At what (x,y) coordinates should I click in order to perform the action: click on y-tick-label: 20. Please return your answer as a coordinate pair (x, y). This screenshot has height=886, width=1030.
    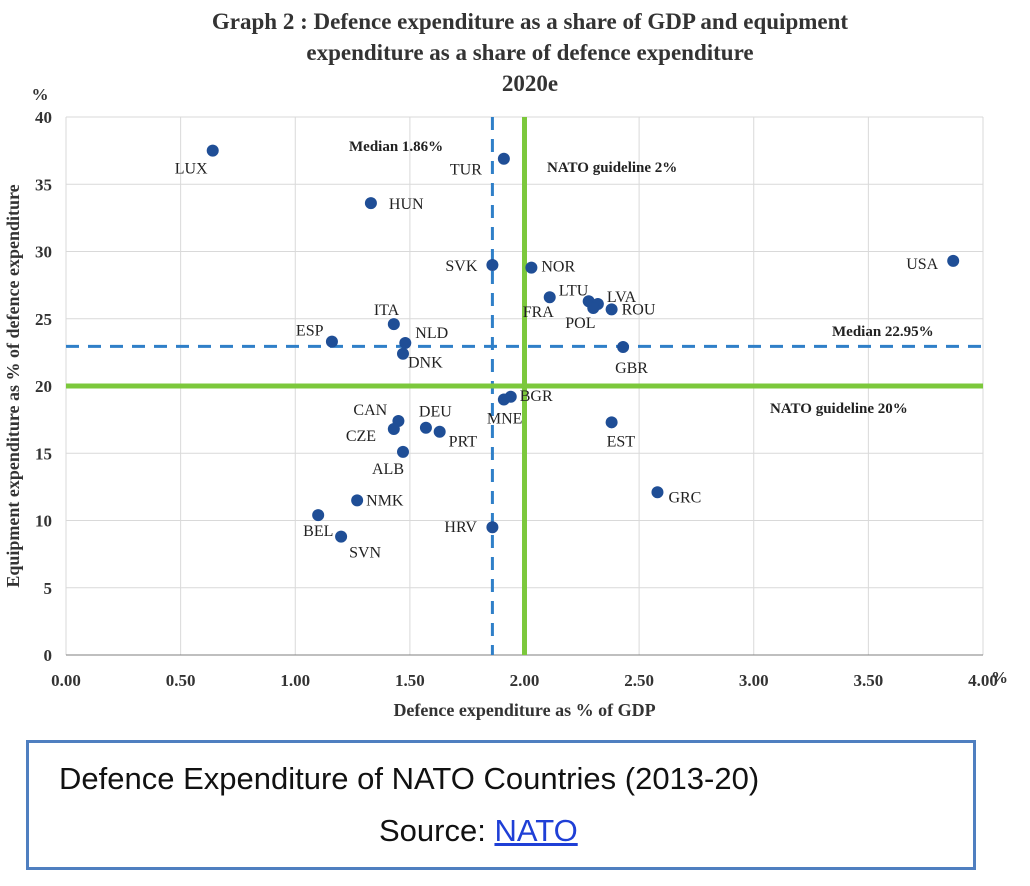
    Looking at the image, I should click on (43, 386).